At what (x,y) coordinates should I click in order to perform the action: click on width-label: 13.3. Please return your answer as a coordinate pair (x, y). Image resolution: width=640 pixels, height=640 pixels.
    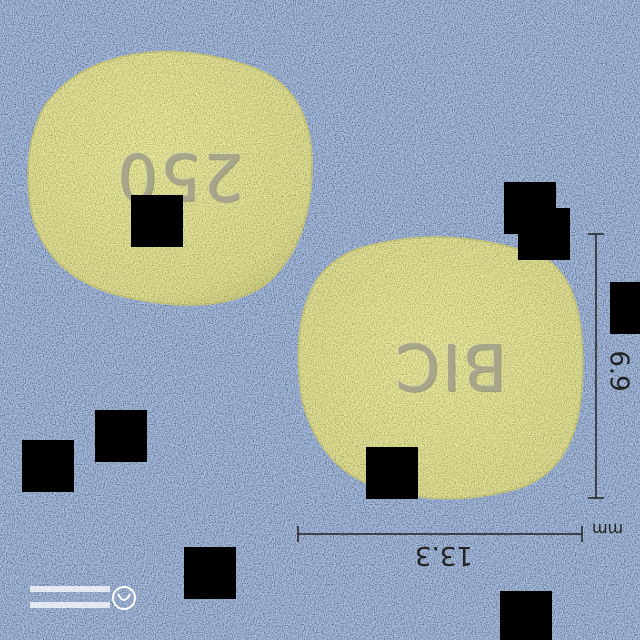
    Looking at the image, I should click on (444, 555).